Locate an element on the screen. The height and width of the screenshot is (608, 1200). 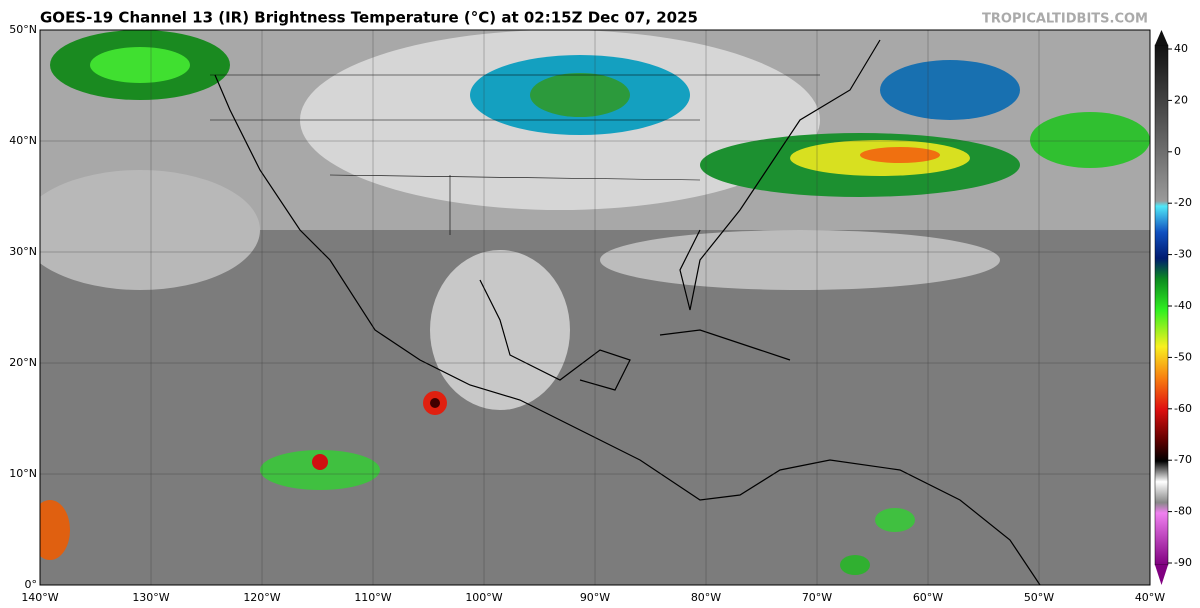
lat-label: 20°N is located at coordinates (23, 362).